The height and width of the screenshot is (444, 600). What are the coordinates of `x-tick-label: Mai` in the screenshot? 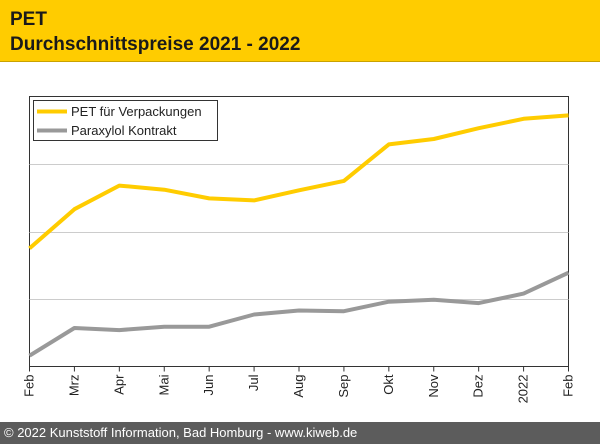 It's located at (163, 384).